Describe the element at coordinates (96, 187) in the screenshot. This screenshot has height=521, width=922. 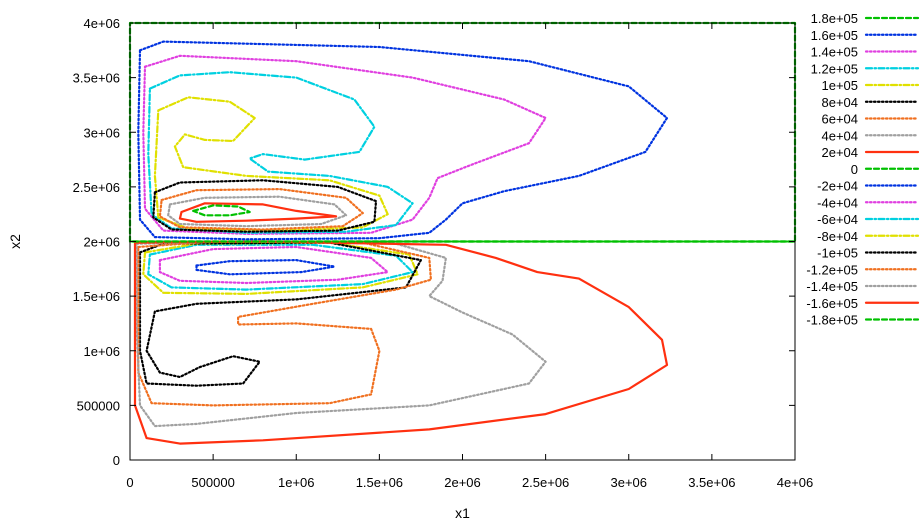
I see `y-tick-label: 2.5e+06` at that location.